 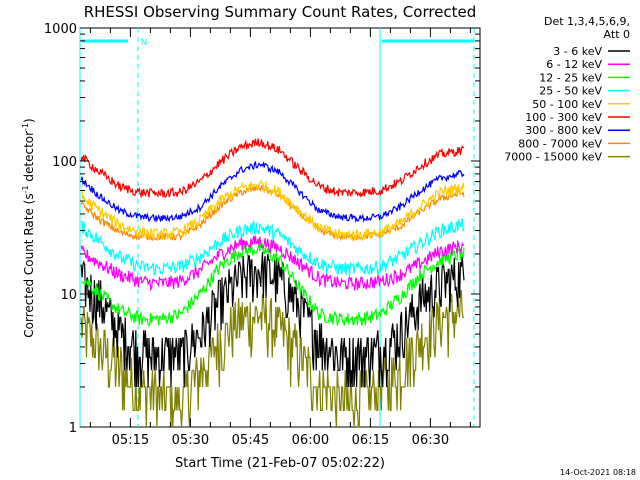 What do you see at coordinates (73, 428) in the screenshot?
I see `y-tick-label: 1` at bounding box center [73, 428].